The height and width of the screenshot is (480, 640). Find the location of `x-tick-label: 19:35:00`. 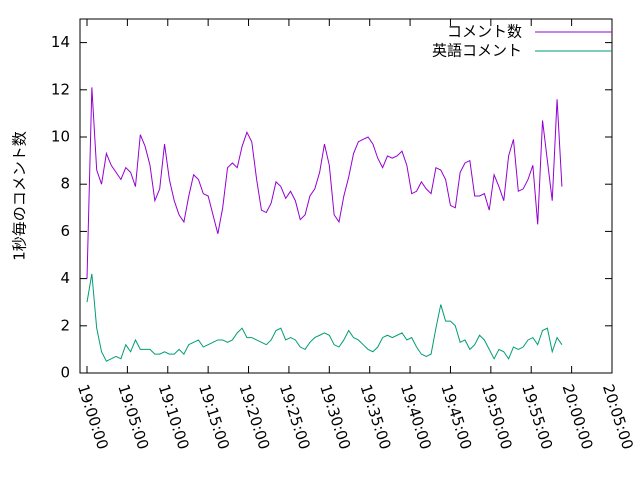

x-tick-label: 19:35:00 is located at coordinates (376, 417).